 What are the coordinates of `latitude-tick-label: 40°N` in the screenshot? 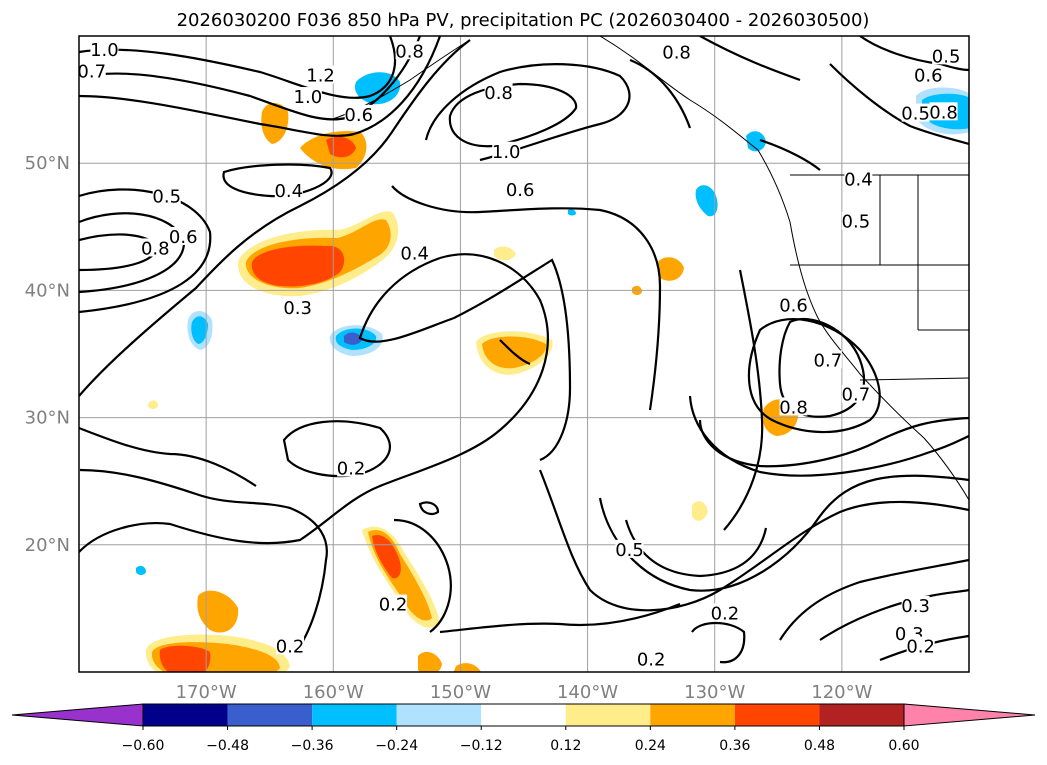 It's located at (47, 290).